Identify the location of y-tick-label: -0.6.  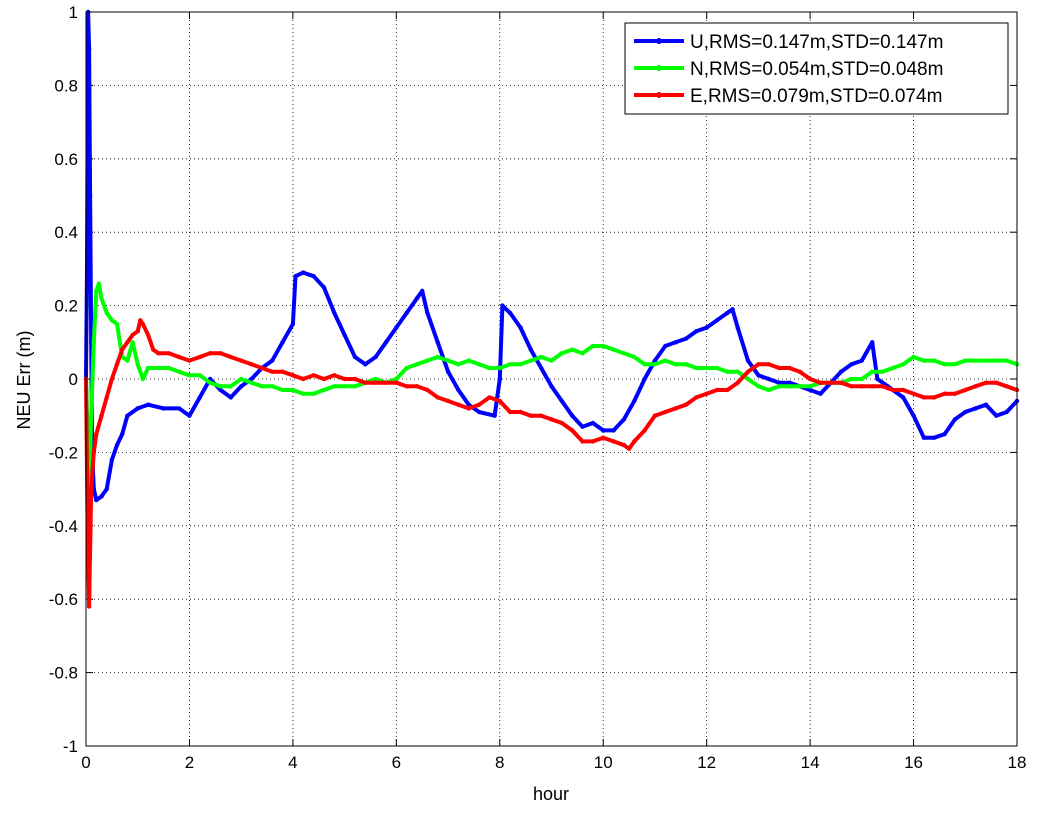
(63, 599).